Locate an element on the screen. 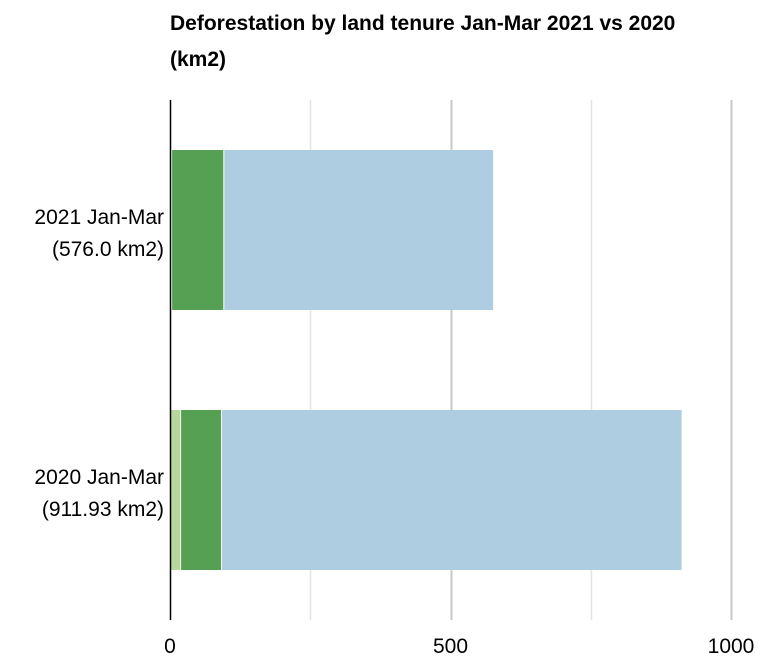 This screenshot has width=775, height=665. x-tick-label: 500 is located at coordinates (450, 646).